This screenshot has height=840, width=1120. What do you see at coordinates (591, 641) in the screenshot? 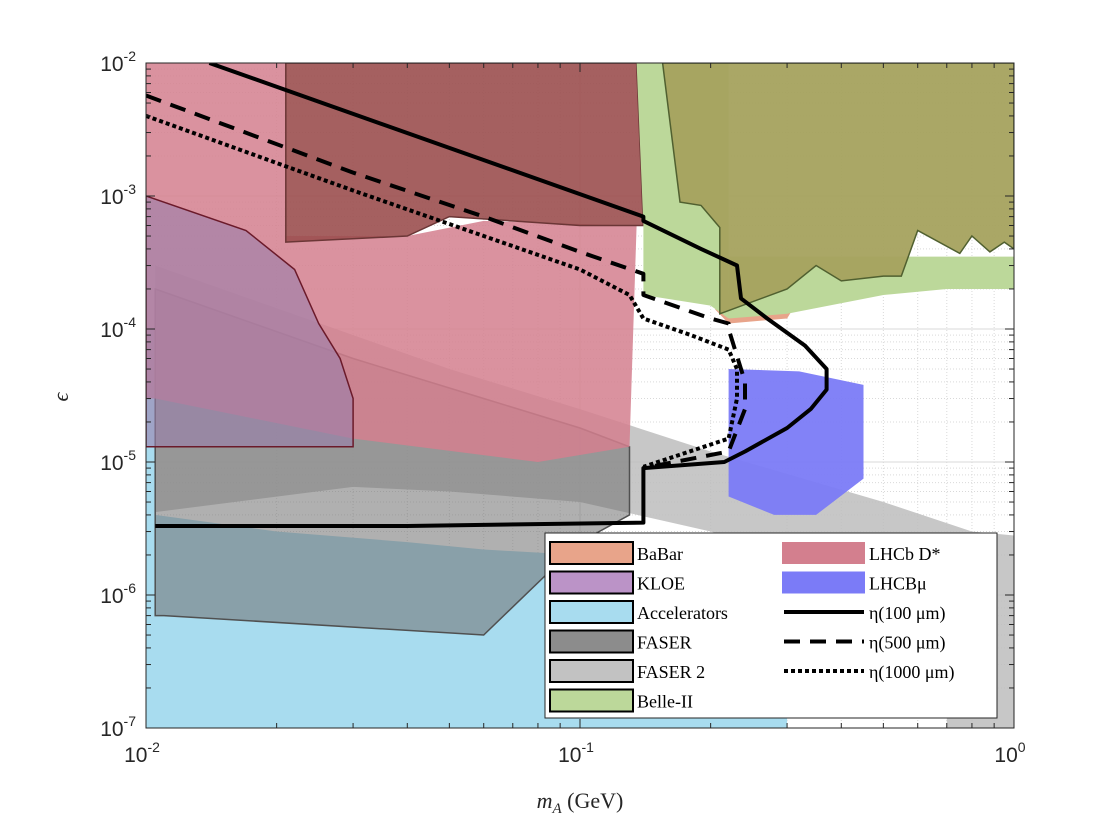
I see `legend-swatch-faser` at bounding box center [591, 641].